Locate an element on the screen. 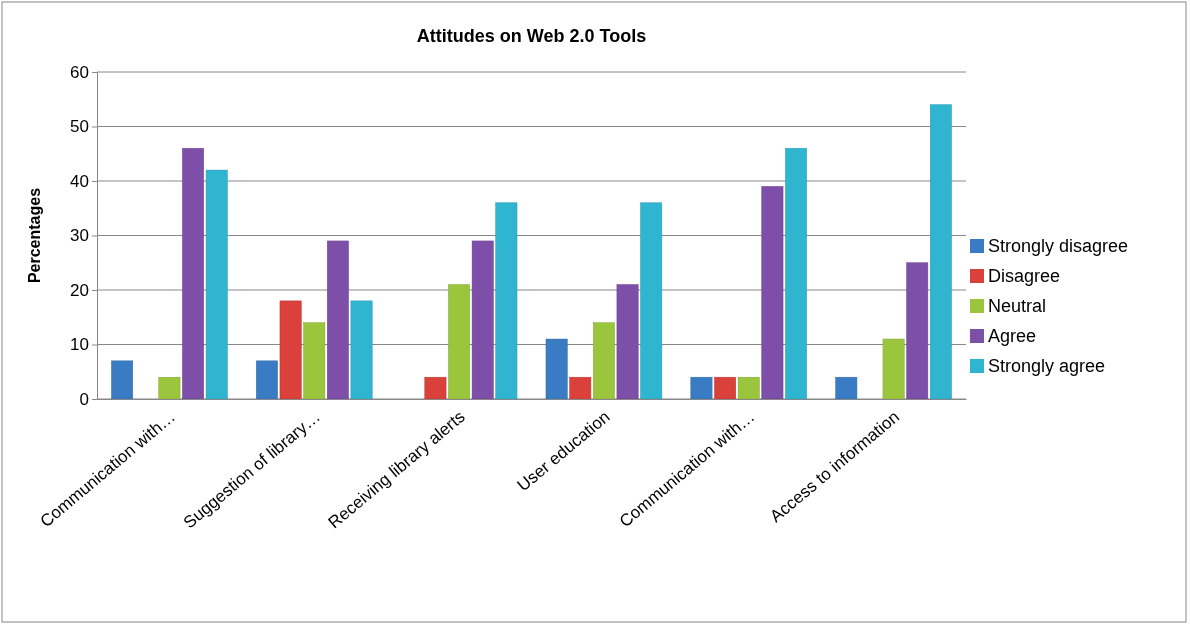 The height and width of the screenshot is (628, 1190). legend-label: Disagree is located at coordinates (1024, 276).